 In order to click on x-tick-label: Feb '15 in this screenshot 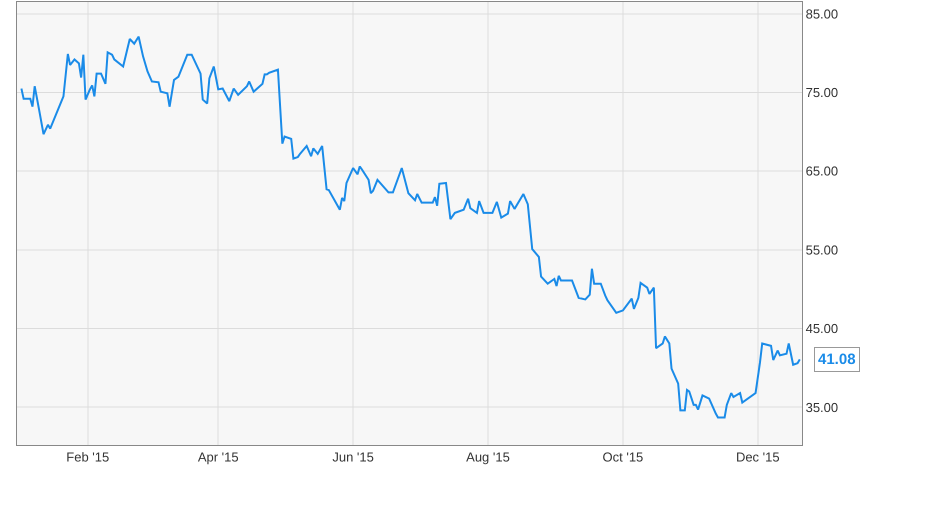, I will do `click(88, 457)`.